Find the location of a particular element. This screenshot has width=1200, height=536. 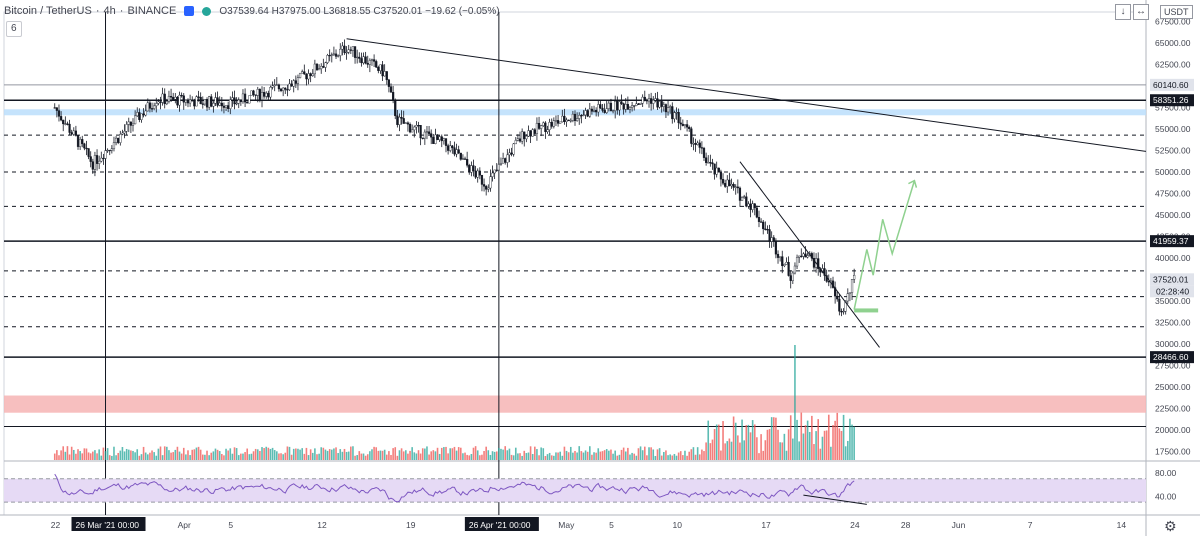

price-tick-label: 45000.00 is located at coordinates (1173, 215).